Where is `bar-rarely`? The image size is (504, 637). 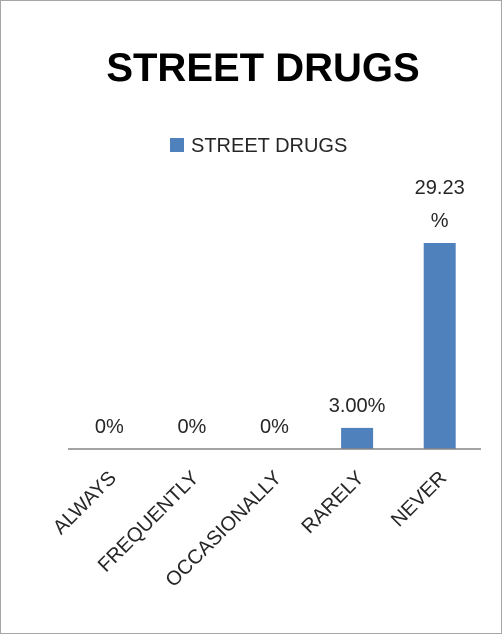 bar-rarely is located at coordinates (357, 438).